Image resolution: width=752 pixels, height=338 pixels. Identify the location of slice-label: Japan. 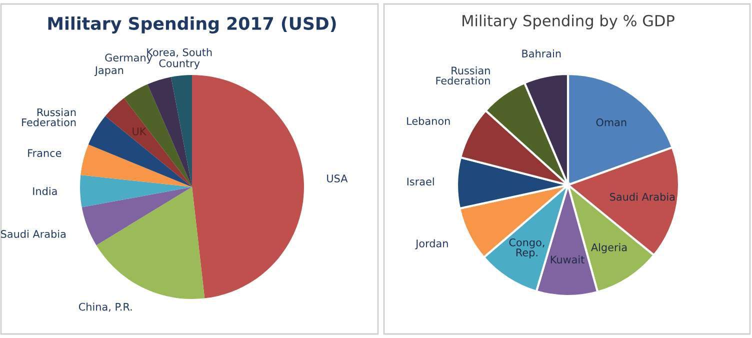
(109, 71).